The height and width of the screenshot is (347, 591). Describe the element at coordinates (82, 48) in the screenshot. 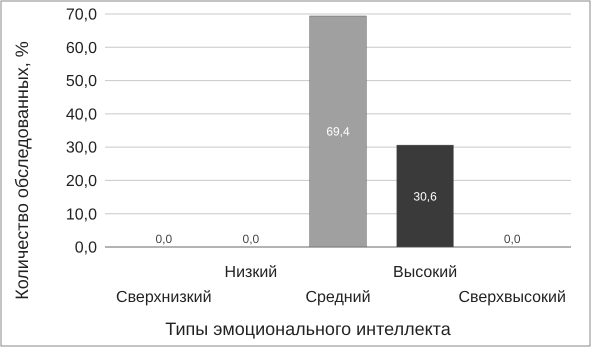

I see `y-tick-label: 60,0` at that location.